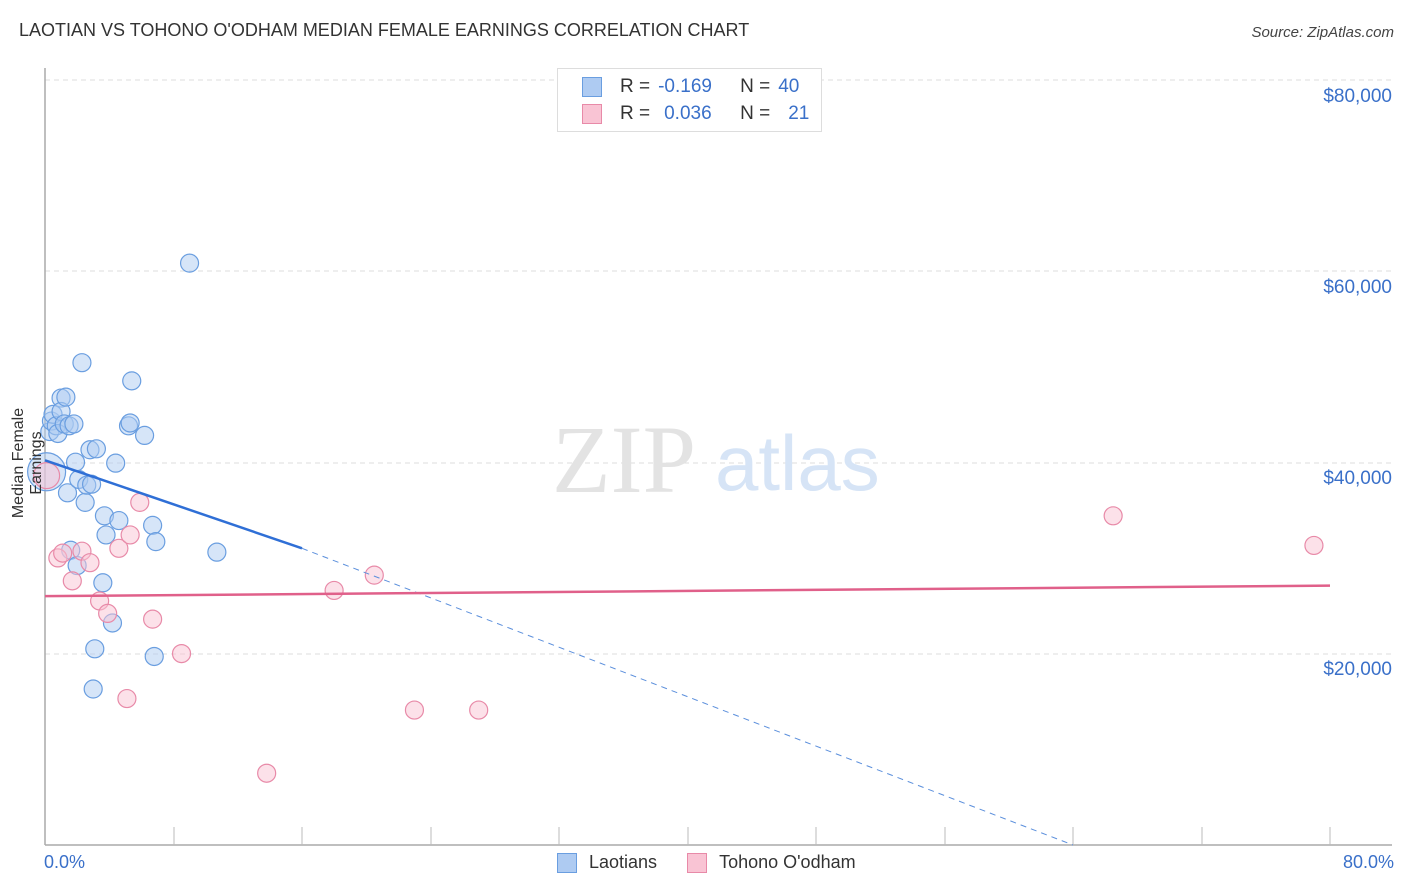 Image resolution: width=1406 pixels, height=892 pixels. I want to click on legend-label: Tohono O'odham, so click(787, 862).